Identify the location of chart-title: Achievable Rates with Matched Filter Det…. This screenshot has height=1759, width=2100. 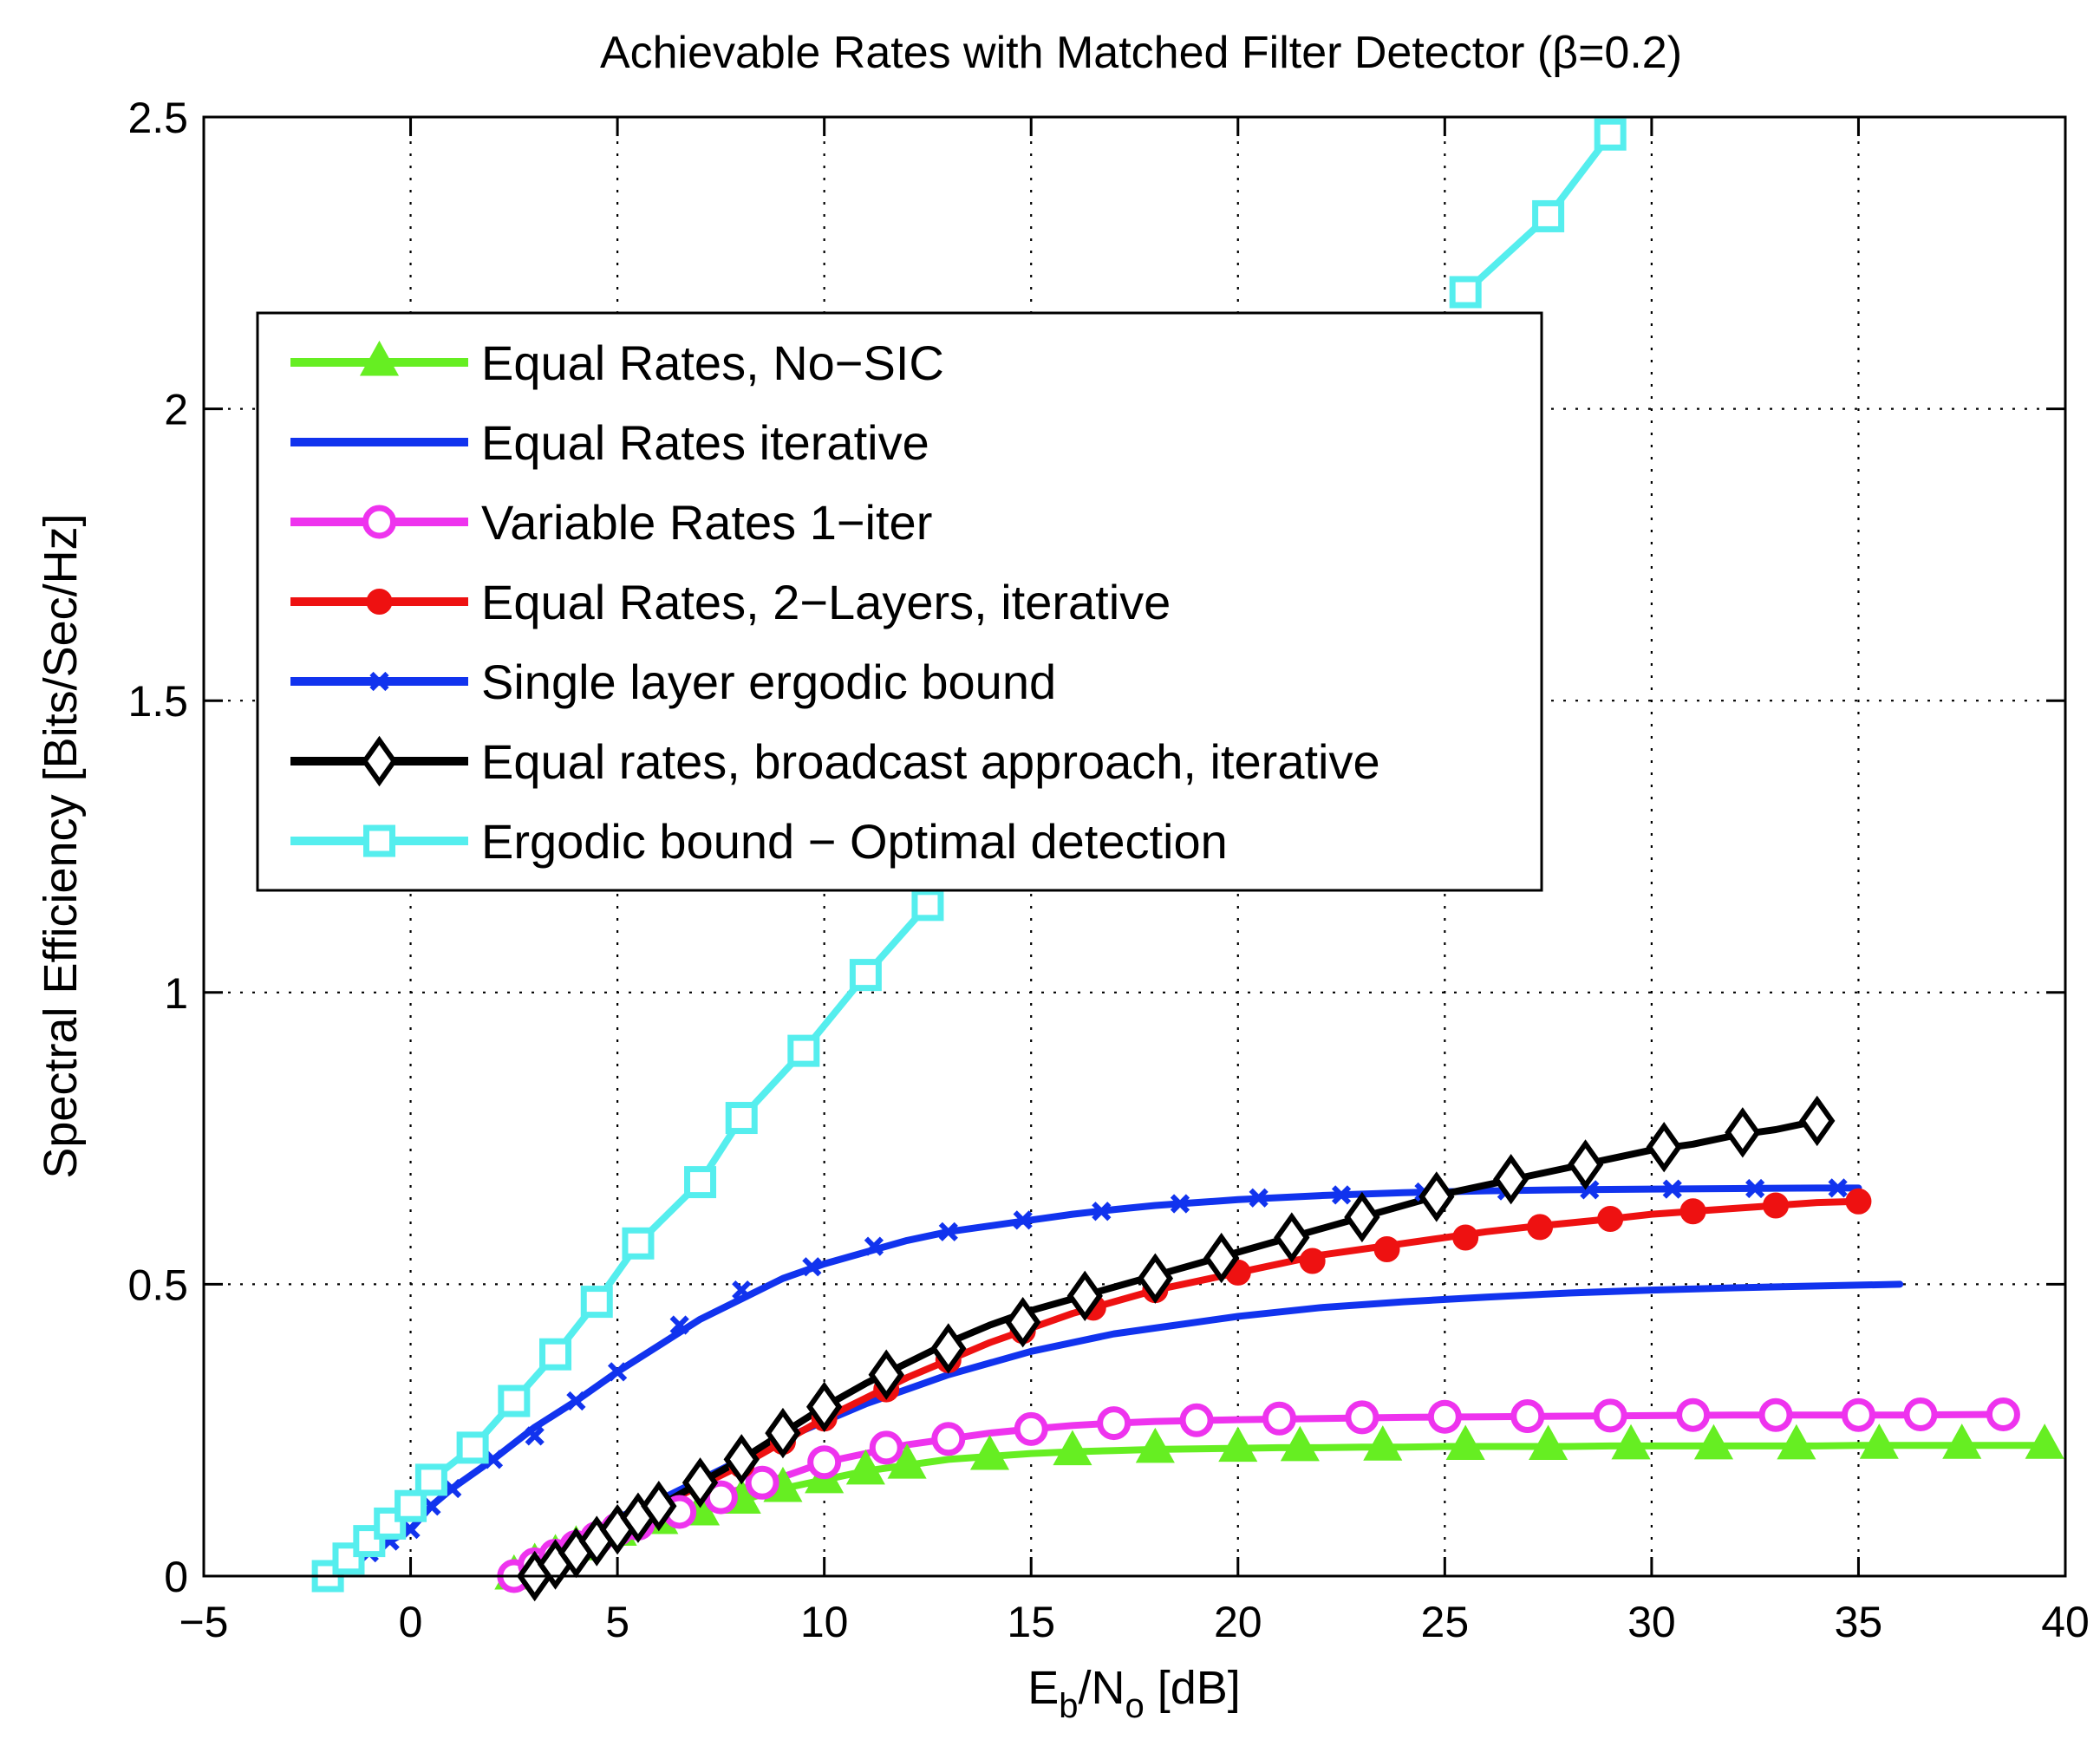
(1141, 53).